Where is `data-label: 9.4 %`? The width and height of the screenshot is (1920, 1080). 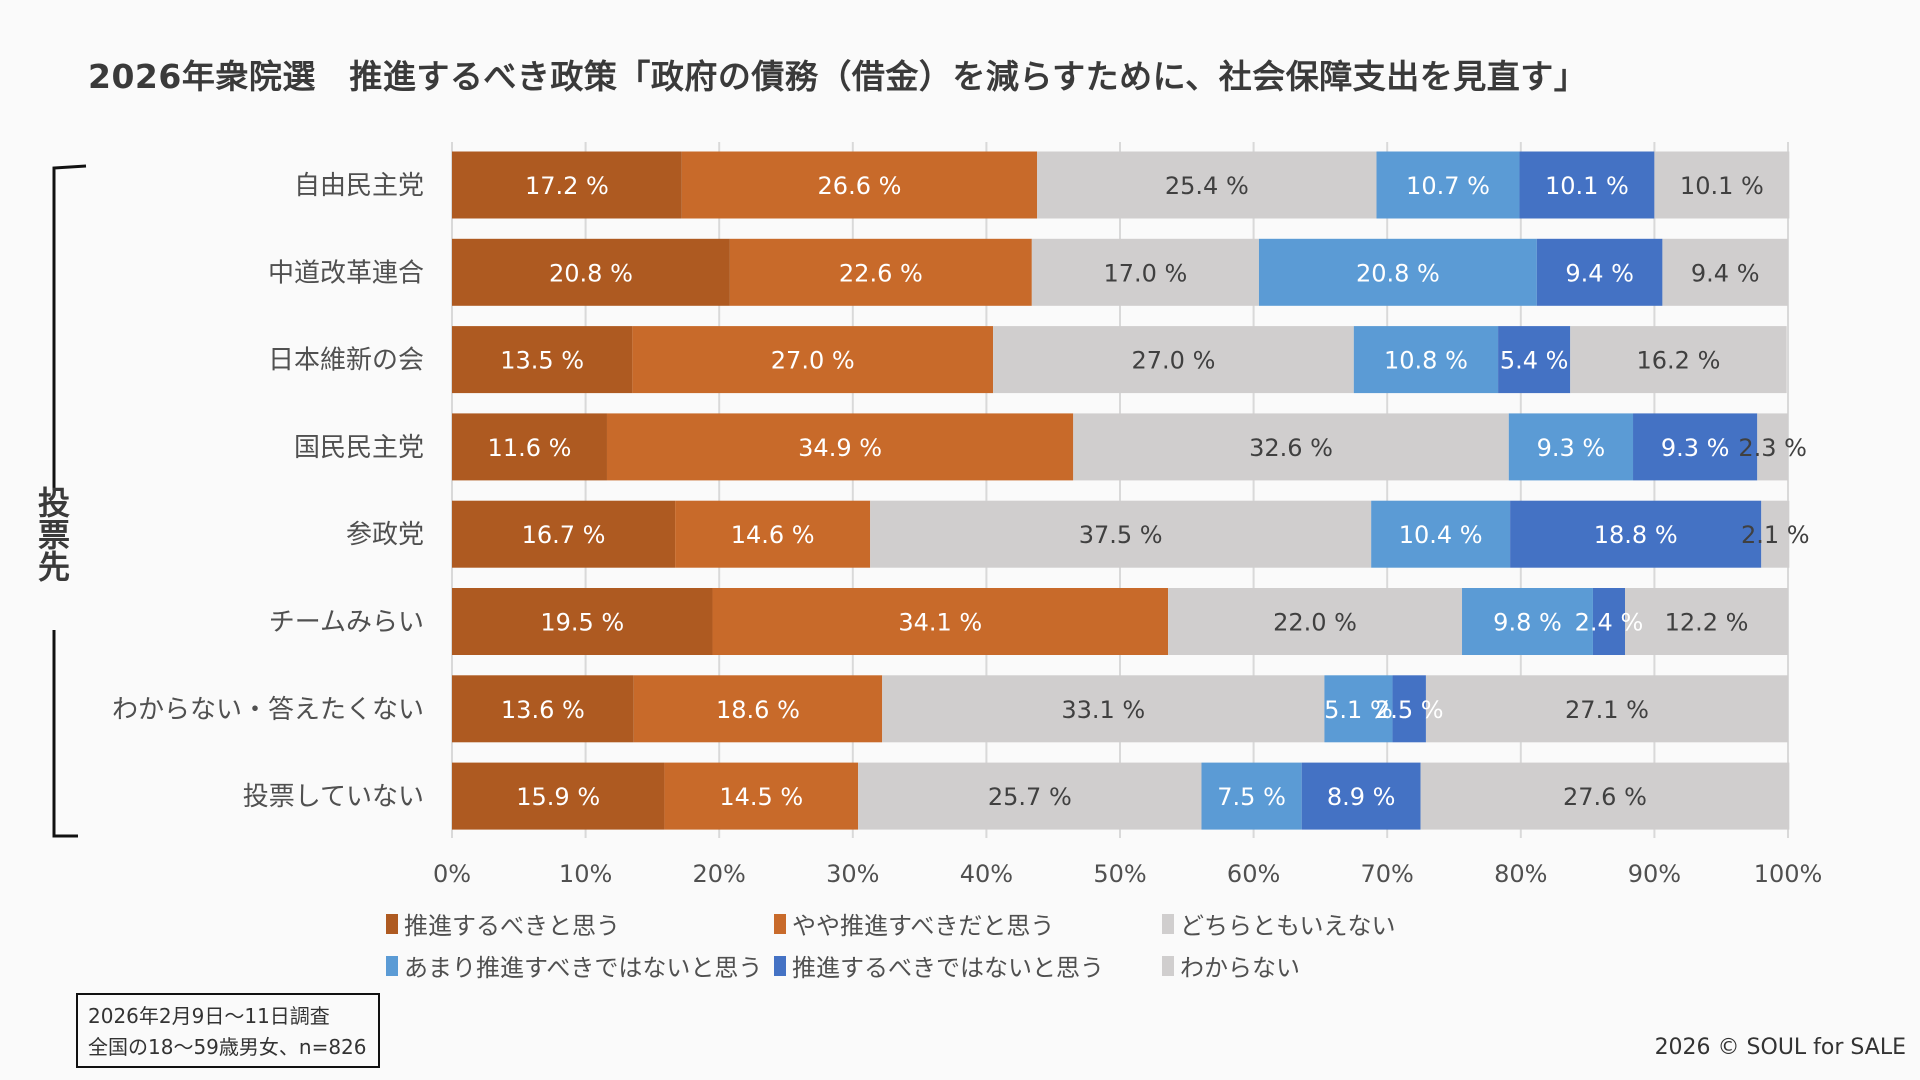 data-label: 9.4 % is located at coordinates (1599, 273).